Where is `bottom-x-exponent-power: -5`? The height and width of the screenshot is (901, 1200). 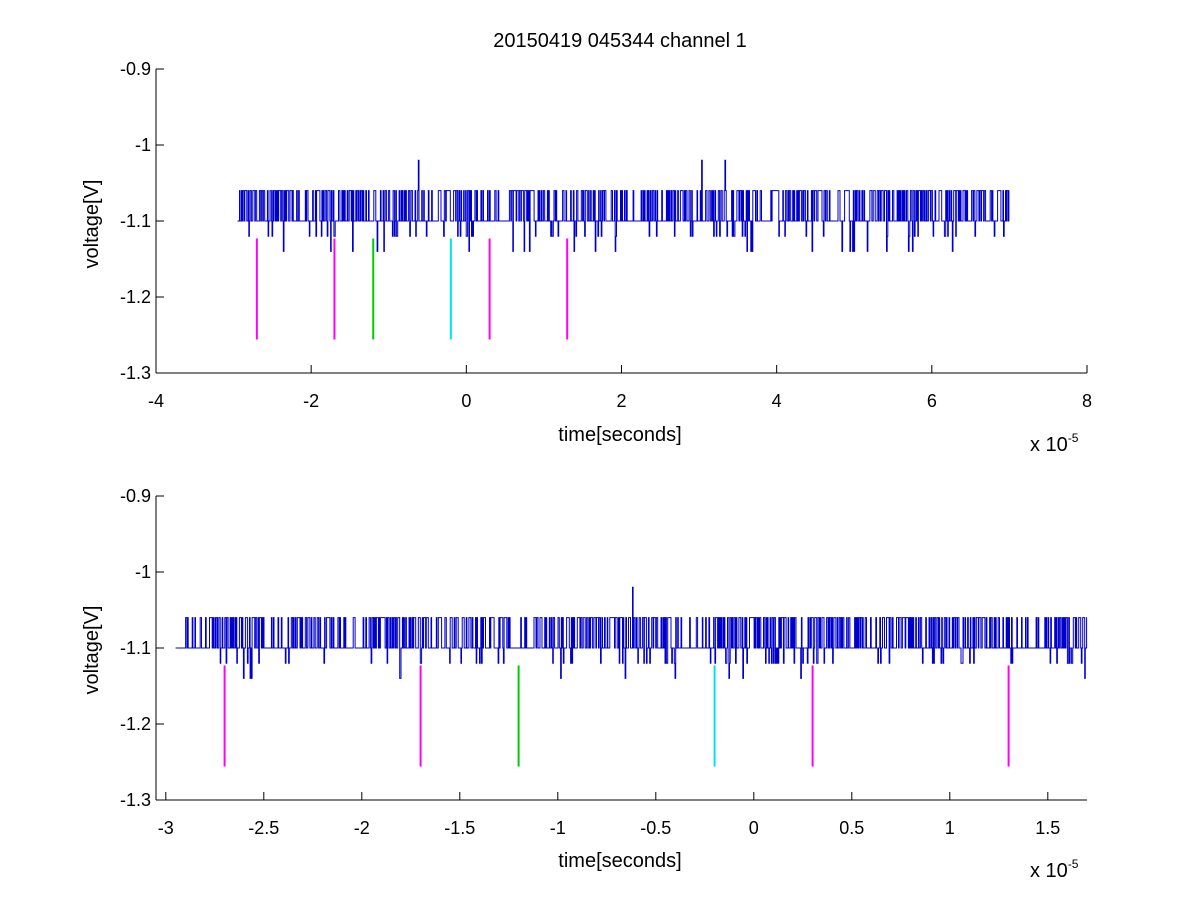
bottom-x-exponent-power: -5 is located at coordinates (1073, 864).